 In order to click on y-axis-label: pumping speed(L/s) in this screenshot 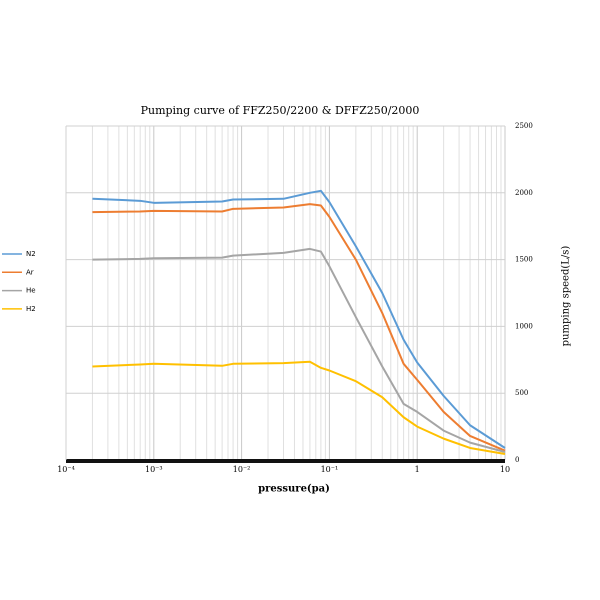, I will do `click(566, 296)`.